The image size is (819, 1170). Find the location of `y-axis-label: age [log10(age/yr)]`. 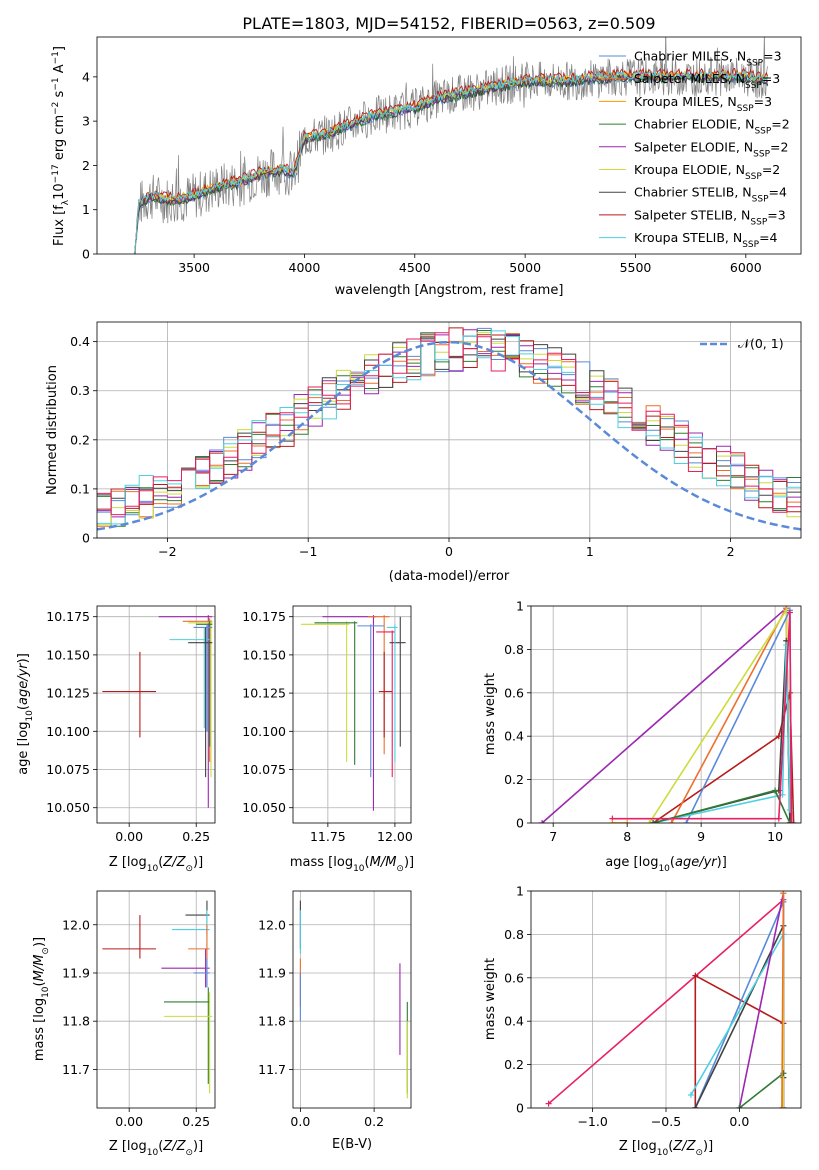

y-axis-label: age [log10(age/yr)] is located at coordinates (25, 714).